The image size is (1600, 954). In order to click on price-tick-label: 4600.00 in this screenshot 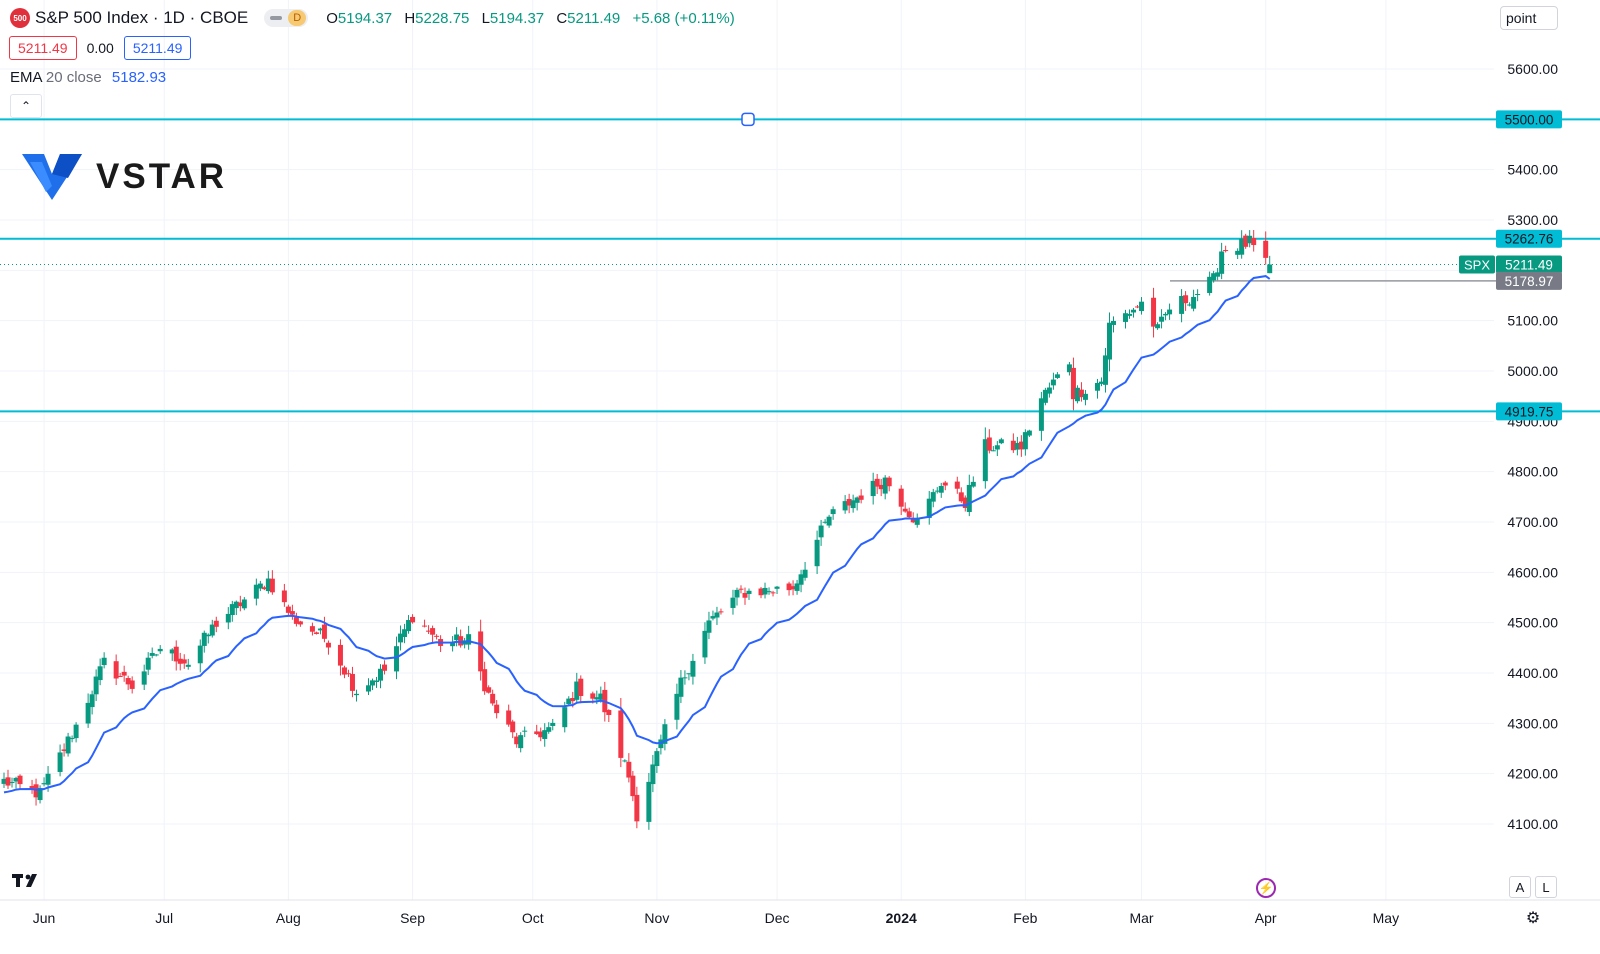, I will do `click(1532, 572)`.